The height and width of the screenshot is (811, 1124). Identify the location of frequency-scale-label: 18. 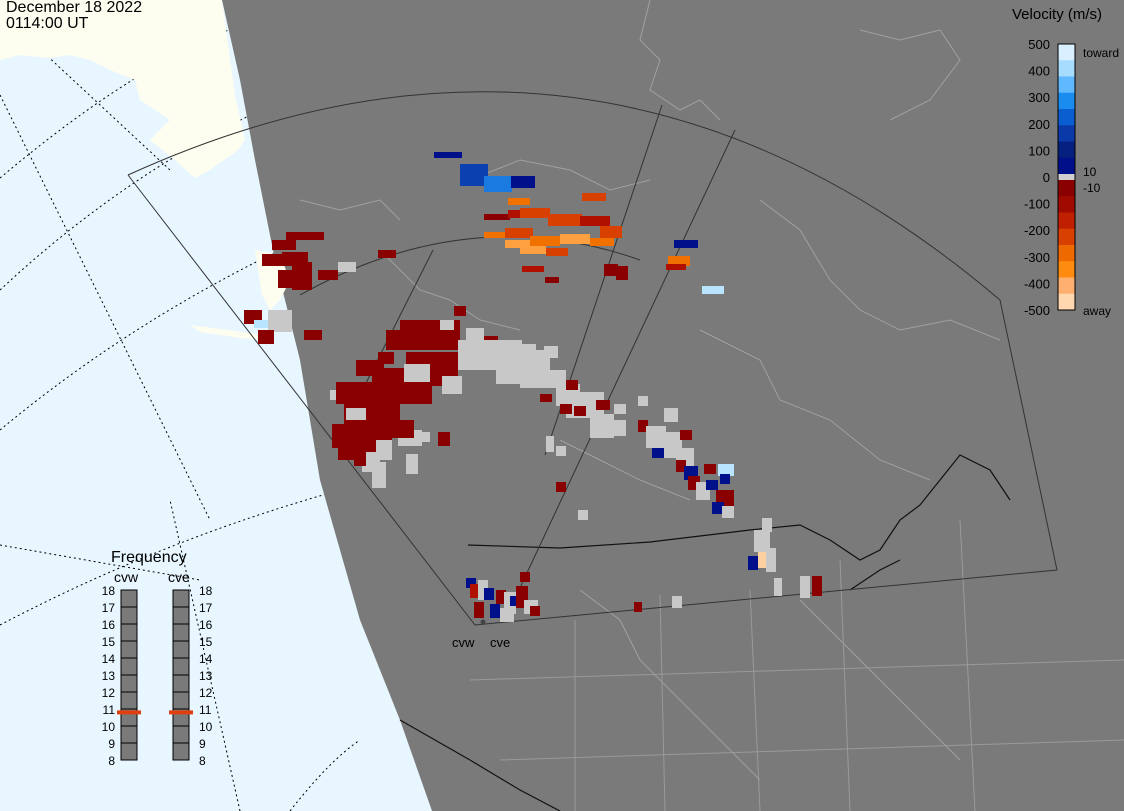
(109, 591).